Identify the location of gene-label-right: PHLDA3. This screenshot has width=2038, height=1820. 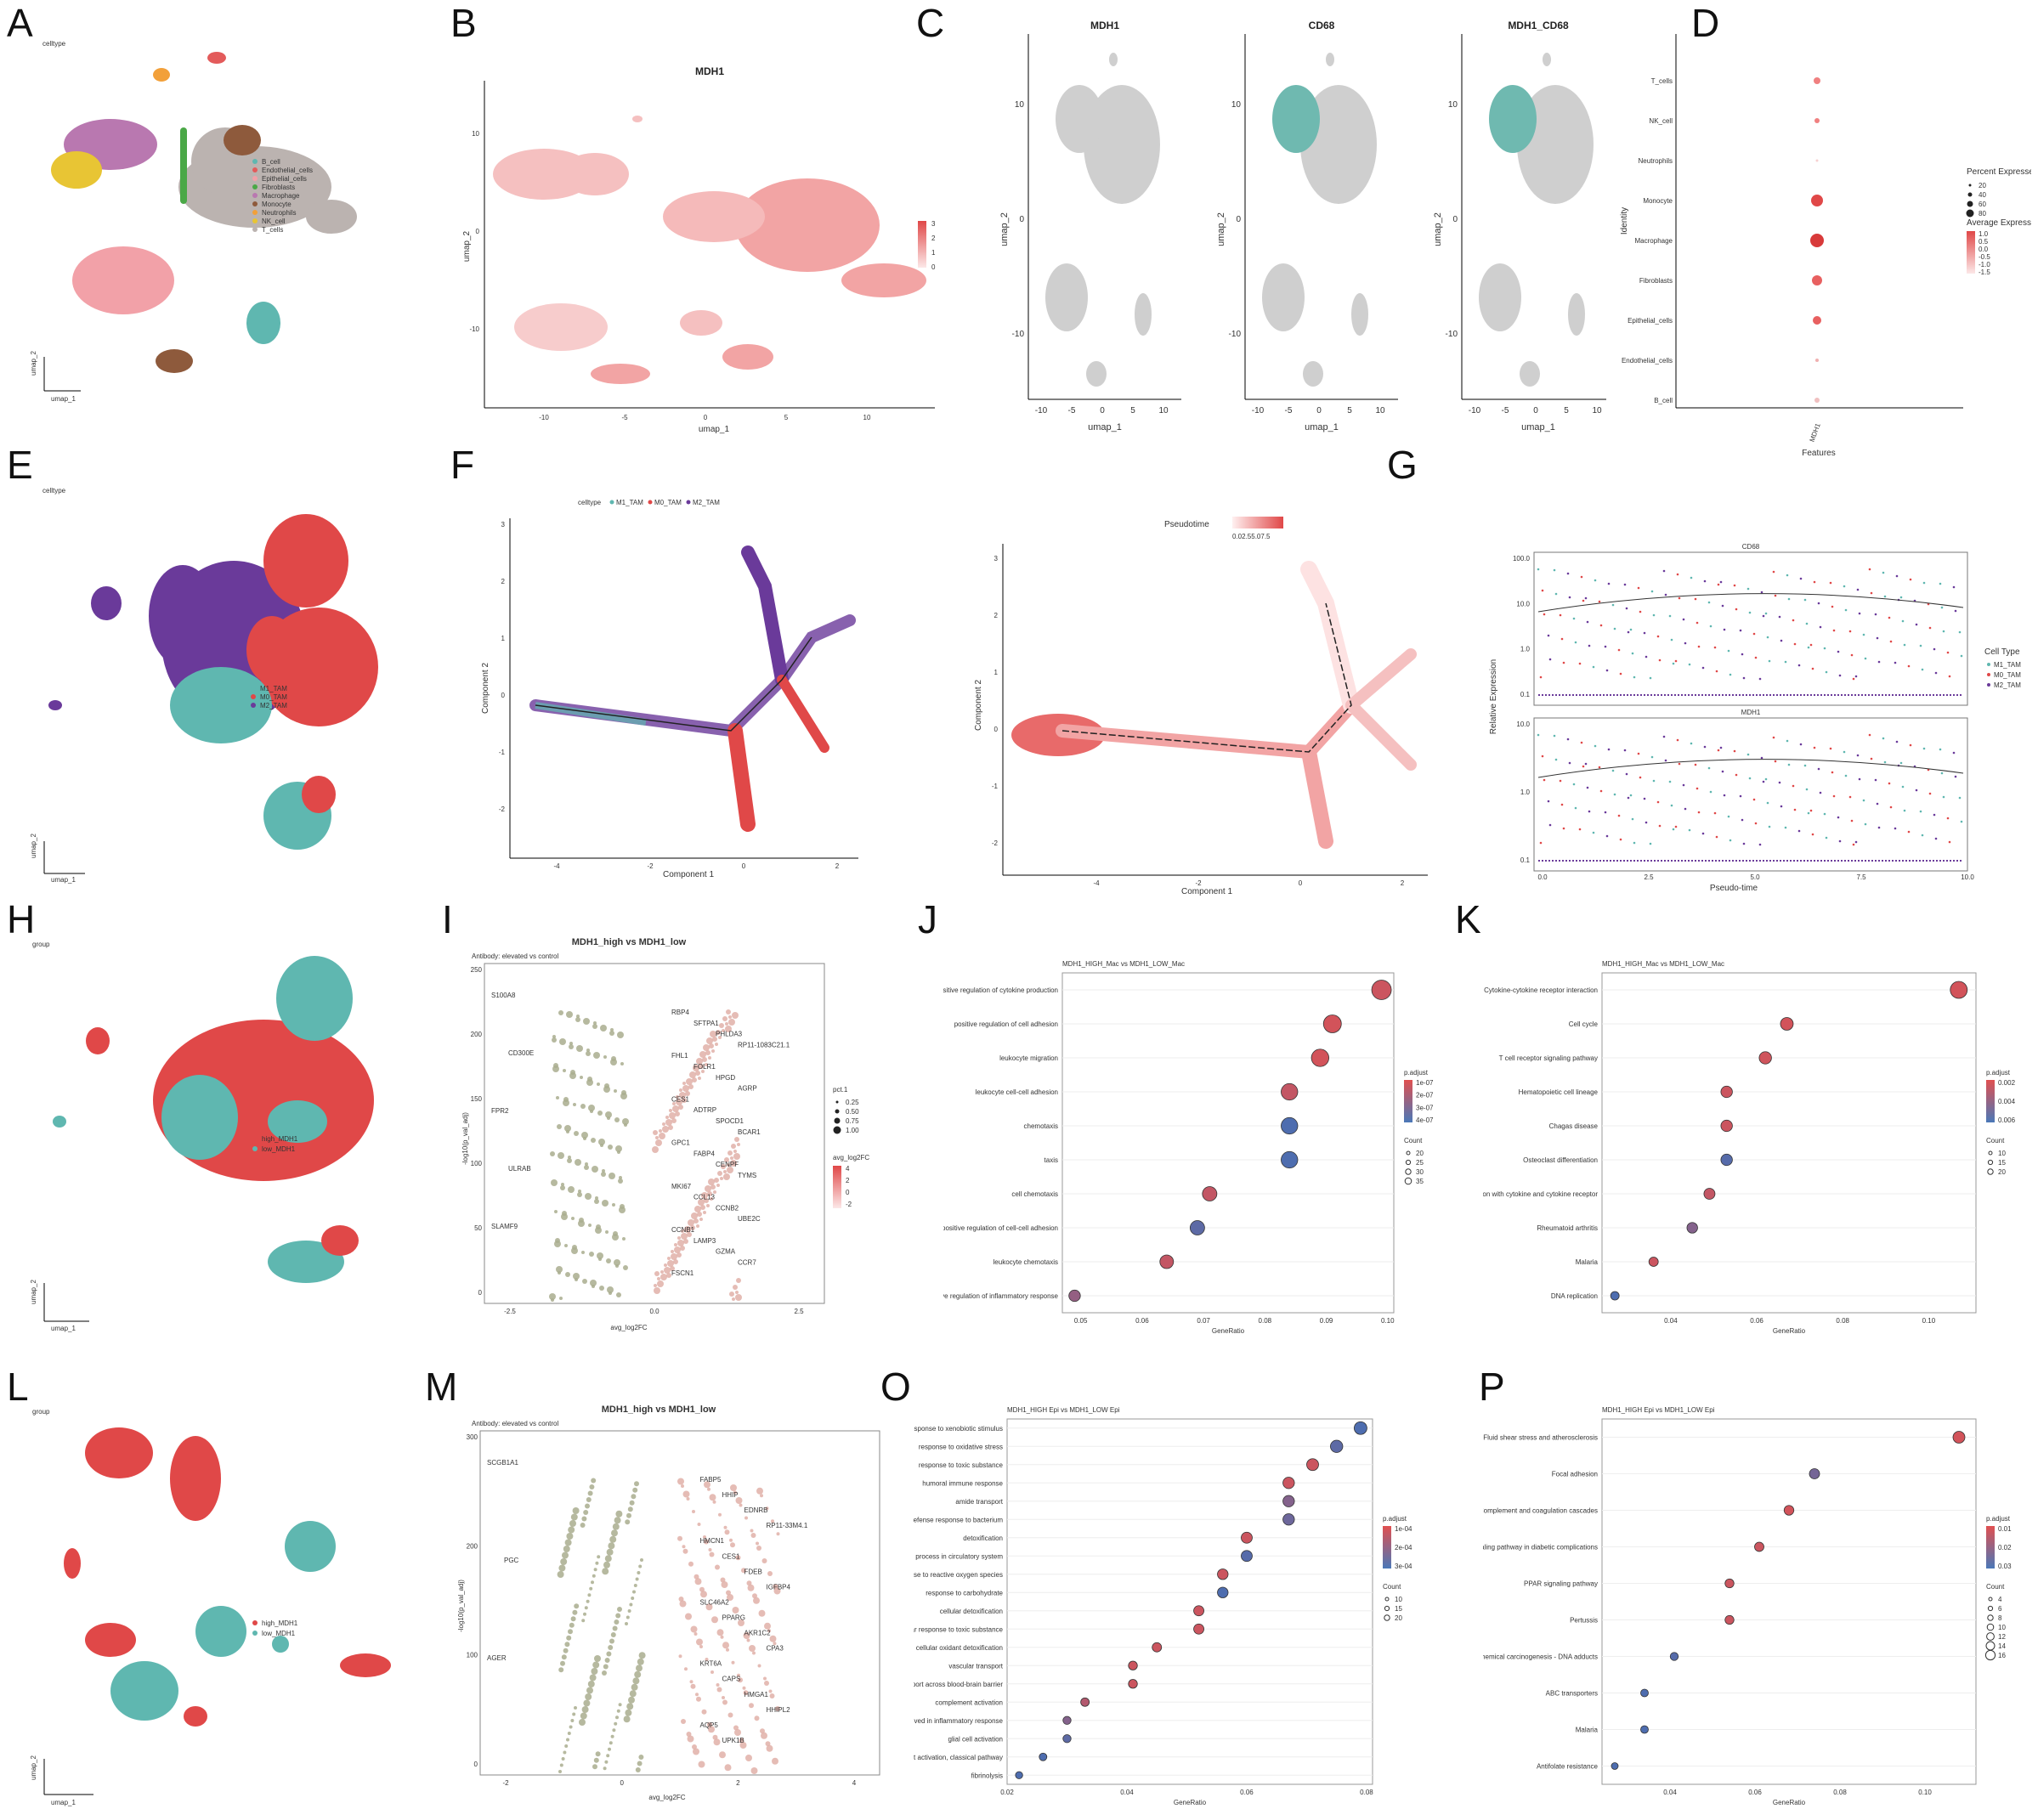
(729, 1034).